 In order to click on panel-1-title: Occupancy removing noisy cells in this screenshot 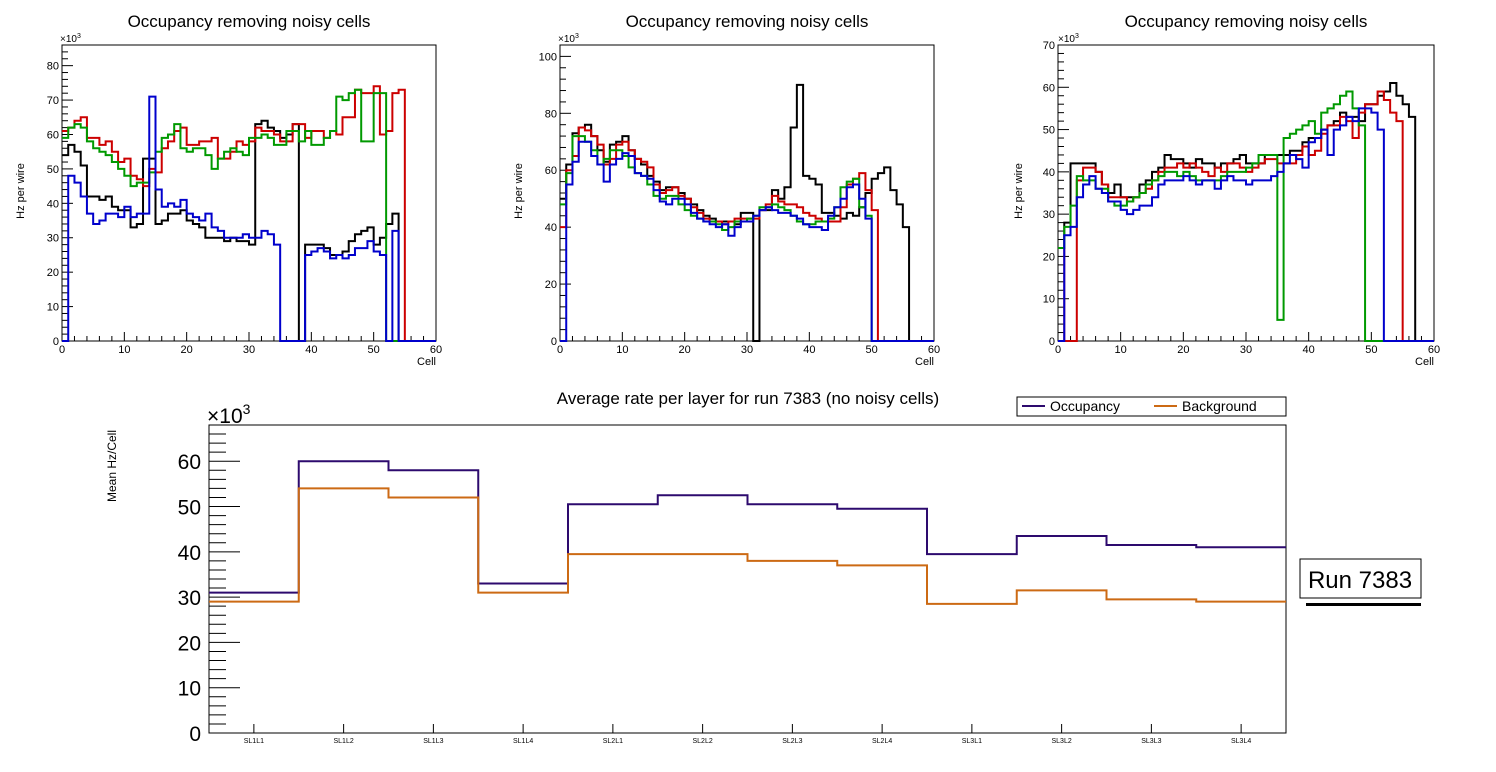, I will do `click(249, 21)`.